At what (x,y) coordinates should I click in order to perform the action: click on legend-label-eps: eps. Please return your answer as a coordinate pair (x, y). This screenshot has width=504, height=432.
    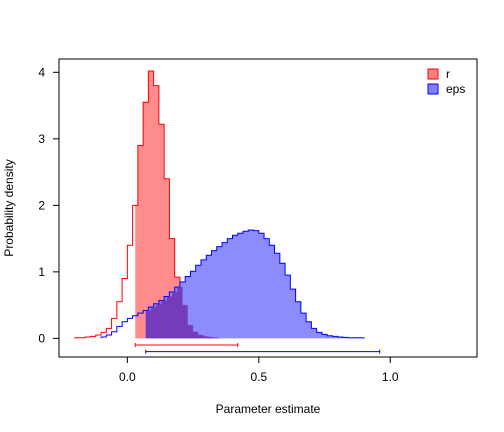
    Looking at the image, I should click on (455, 89).